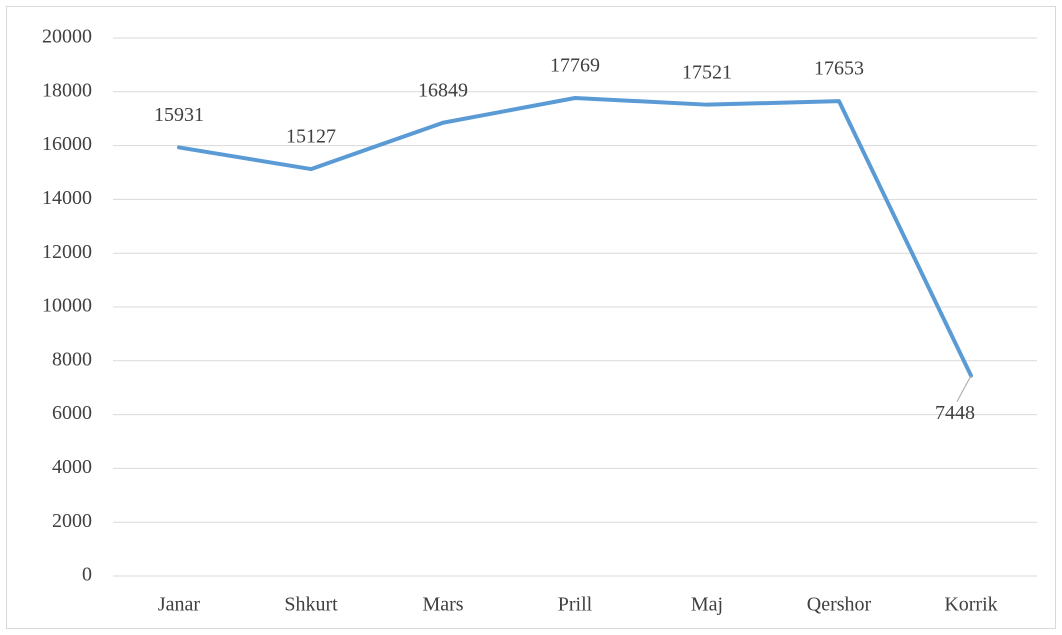 Image resolution: width=1062 pixels, height=635 pixels. What do you see at coordinates (179, 605) in the screenshot?
I see `x-tick-label: Janar` at bounding box center [179, 605].